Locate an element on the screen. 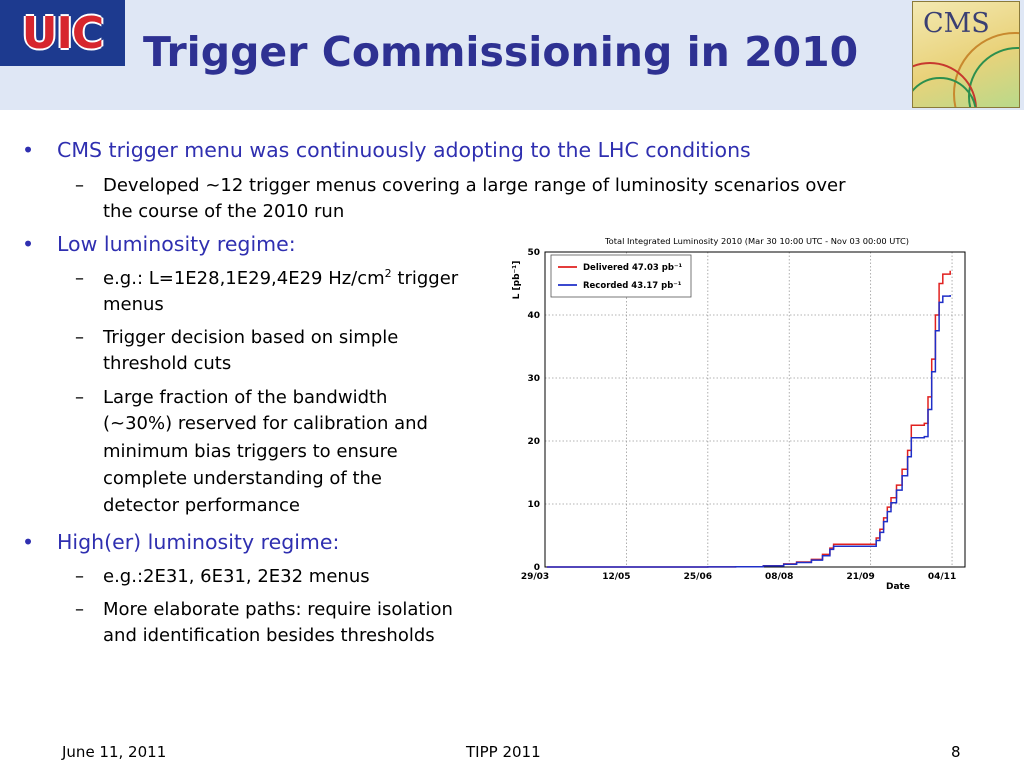 The height and width of the screenshot is (768, 1024). sub-bullet-text: menus is located at coordinates (133, 304).